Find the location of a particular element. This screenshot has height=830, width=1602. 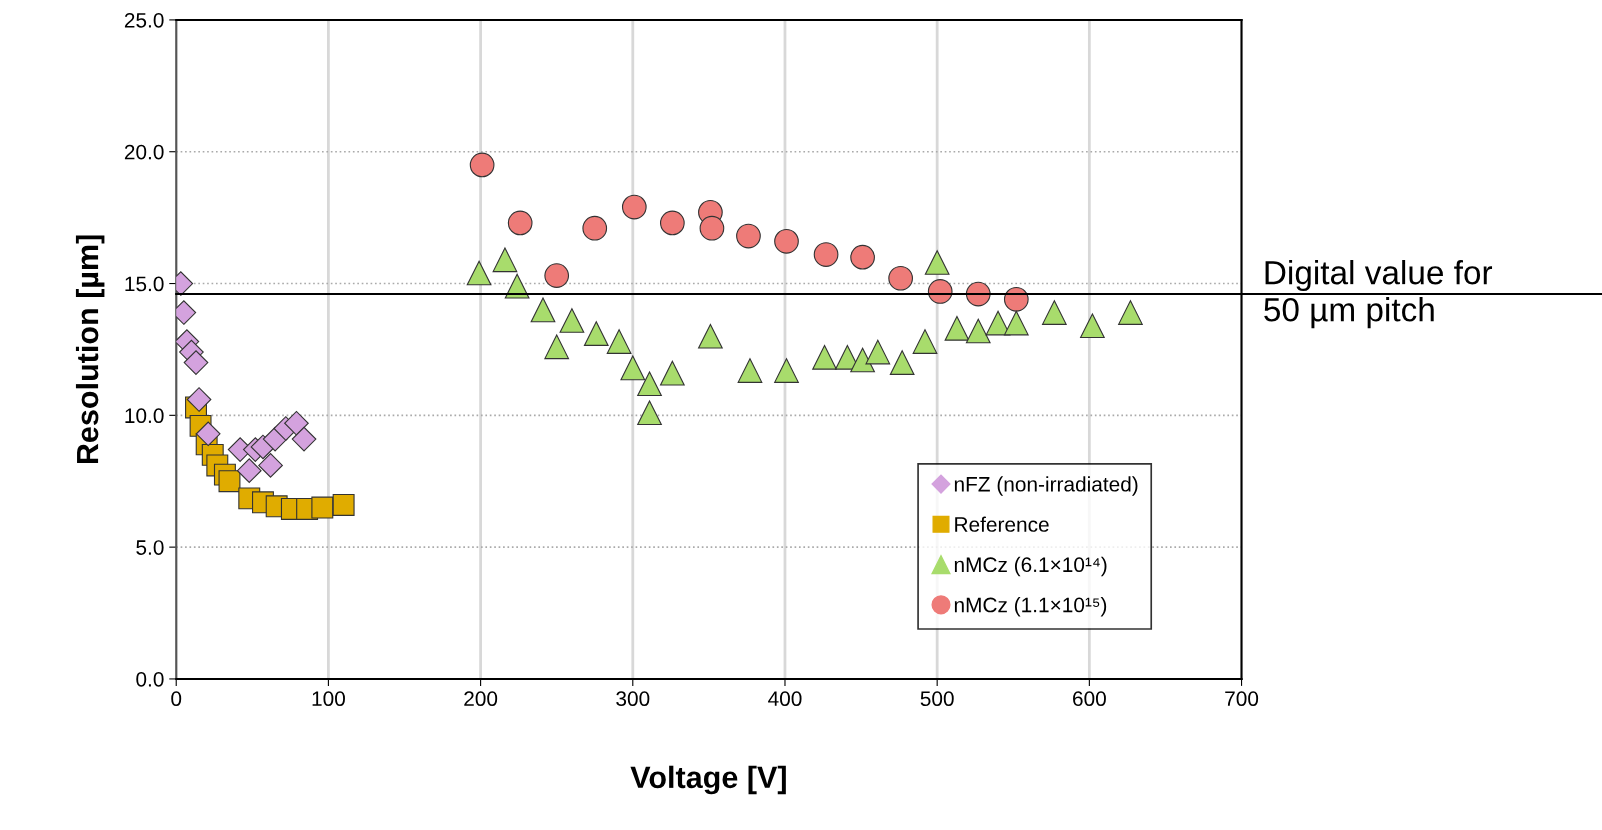

y-tick-label: 15.0 is located at coordinates (144, 284).